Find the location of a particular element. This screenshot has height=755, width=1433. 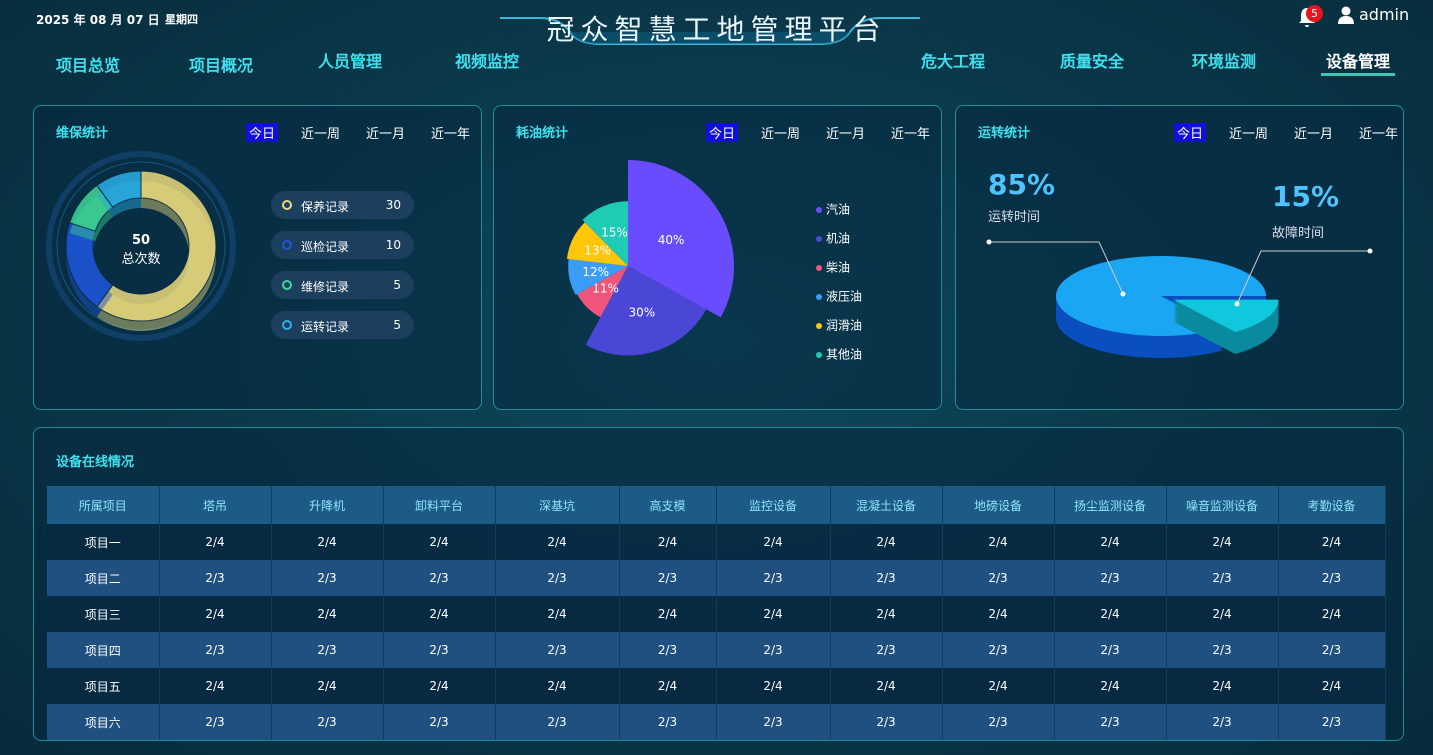

operation-panel: 运转统计 今日 近一周 近一月 近一年 85% 运转时间 15% 故障时间 is located at coordinates (1179, 257).